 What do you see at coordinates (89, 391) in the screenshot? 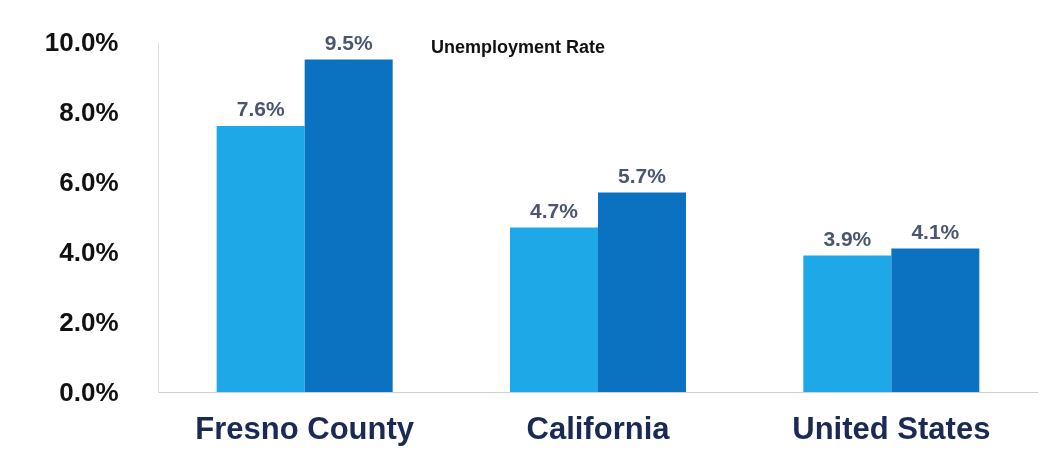
I see `y-tick-label: 0.0%` at bounding box center [89, 391].